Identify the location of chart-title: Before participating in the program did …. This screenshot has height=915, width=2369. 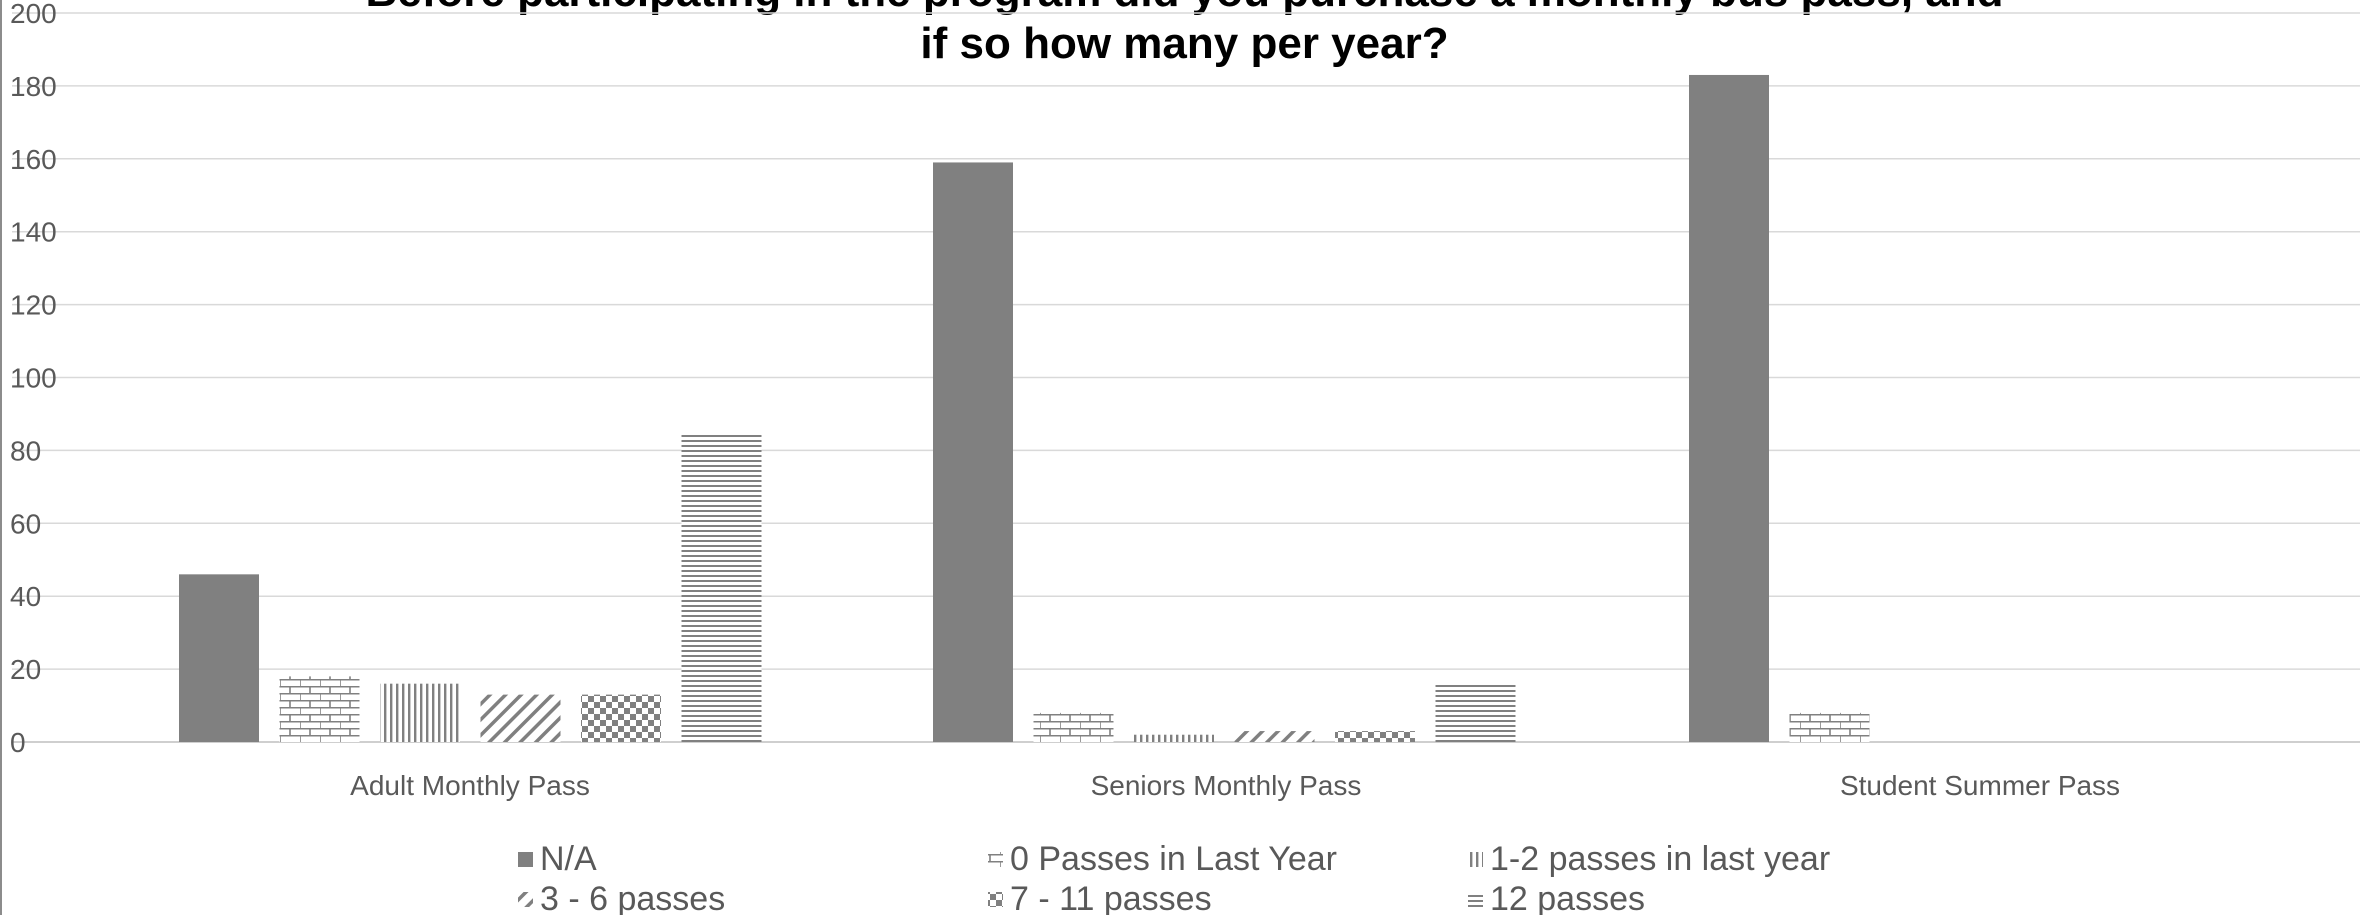
(1184, 34).